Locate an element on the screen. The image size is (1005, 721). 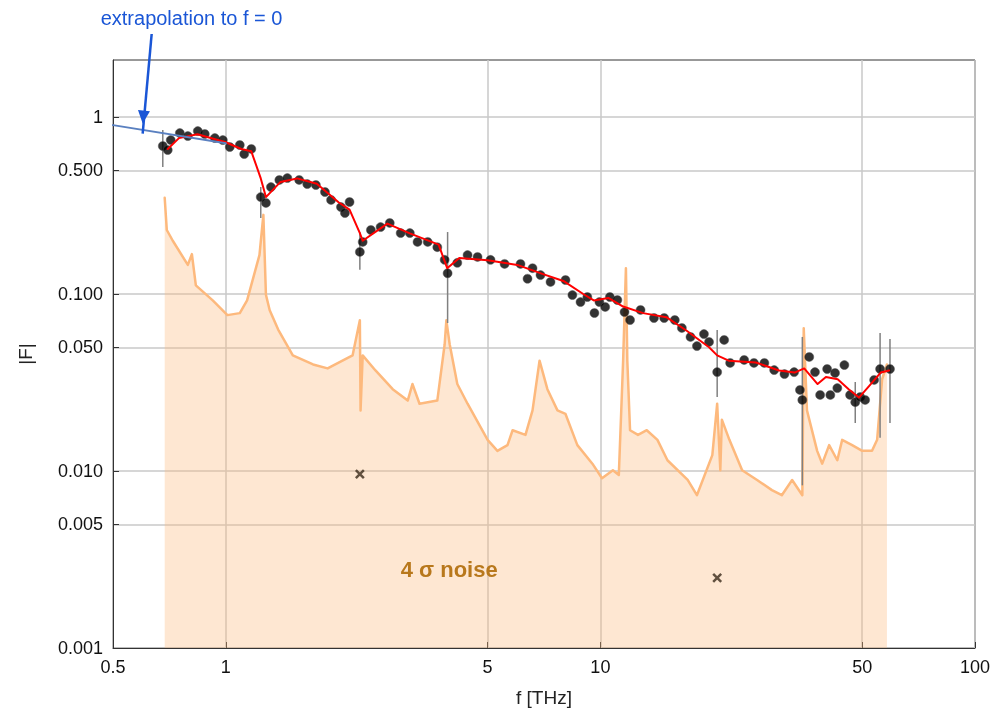
x-tick-label: 1 is located at coordinates (225, 667).